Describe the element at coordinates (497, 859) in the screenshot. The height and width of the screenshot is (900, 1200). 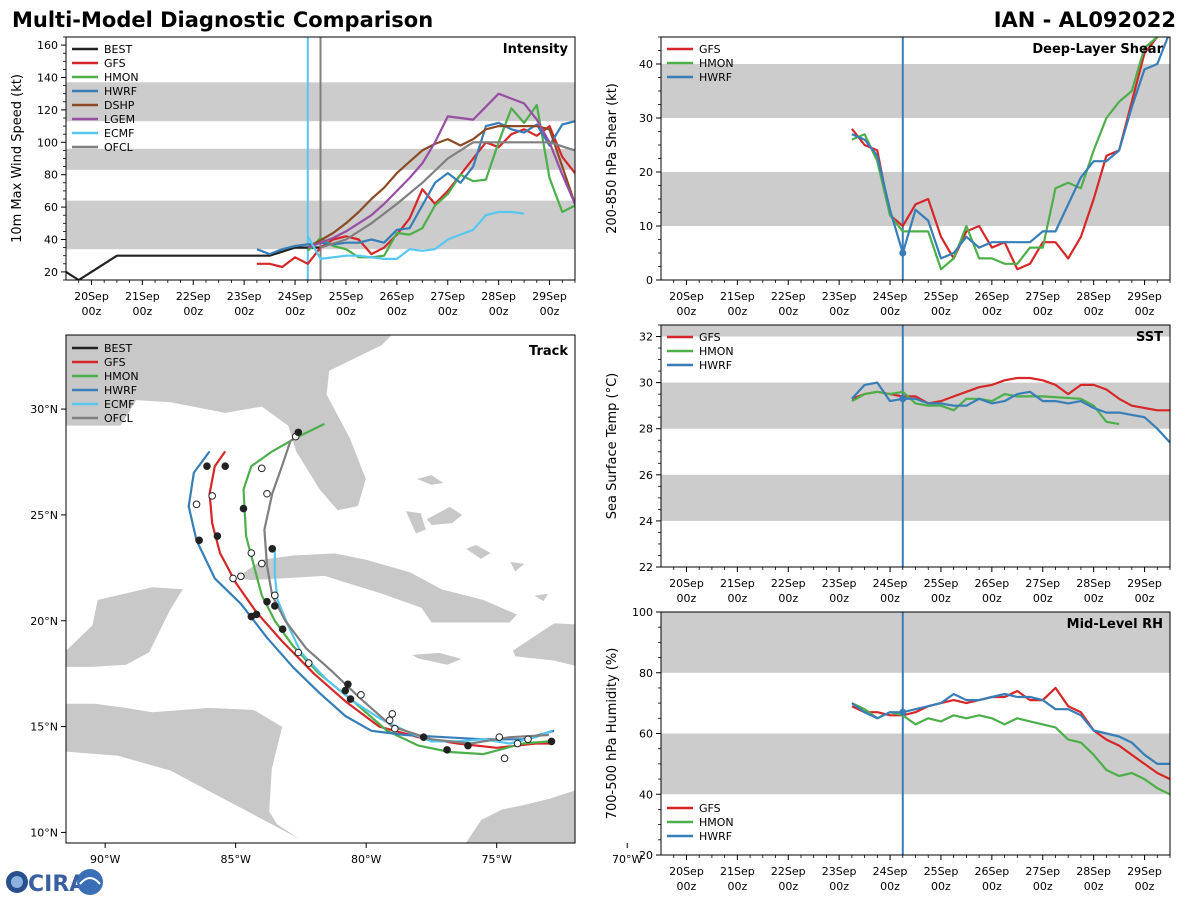
I see `lon-tick-label: 75°W` at that location.